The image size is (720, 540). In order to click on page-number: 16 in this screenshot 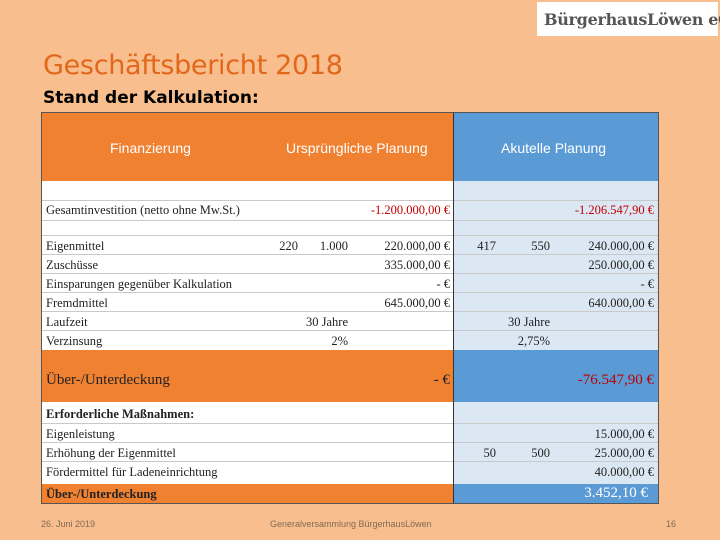, I will do `click(671, 524)`.